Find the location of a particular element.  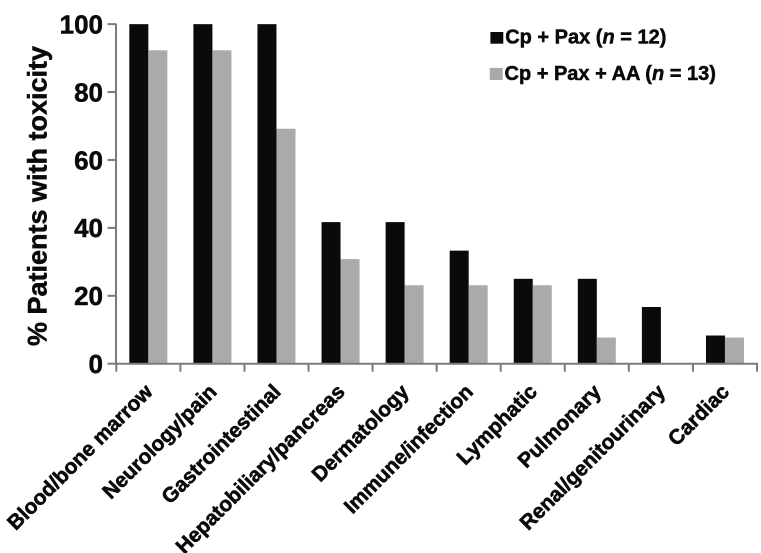

svg-text: Cp + Pax + AA (n = 13) is located at coordinates (610, 74).